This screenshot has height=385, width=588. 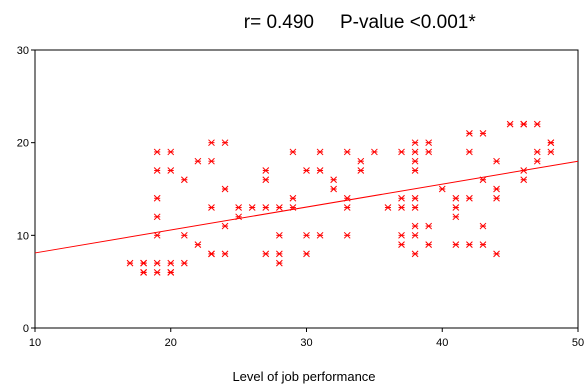 I want to click on x-axis: 10 20 30 40 50, so click(x=306, y=338).